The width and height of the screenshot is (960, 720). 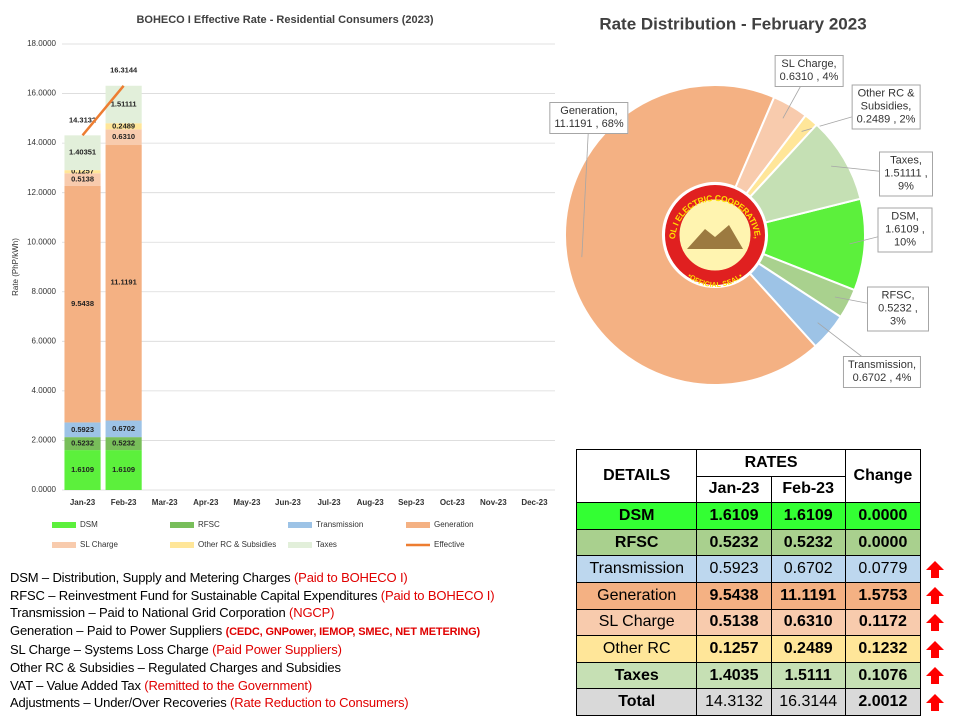 I want to click on table-row: Total 14.3132 16.3144 2.0012, so click(x=748, y=702).